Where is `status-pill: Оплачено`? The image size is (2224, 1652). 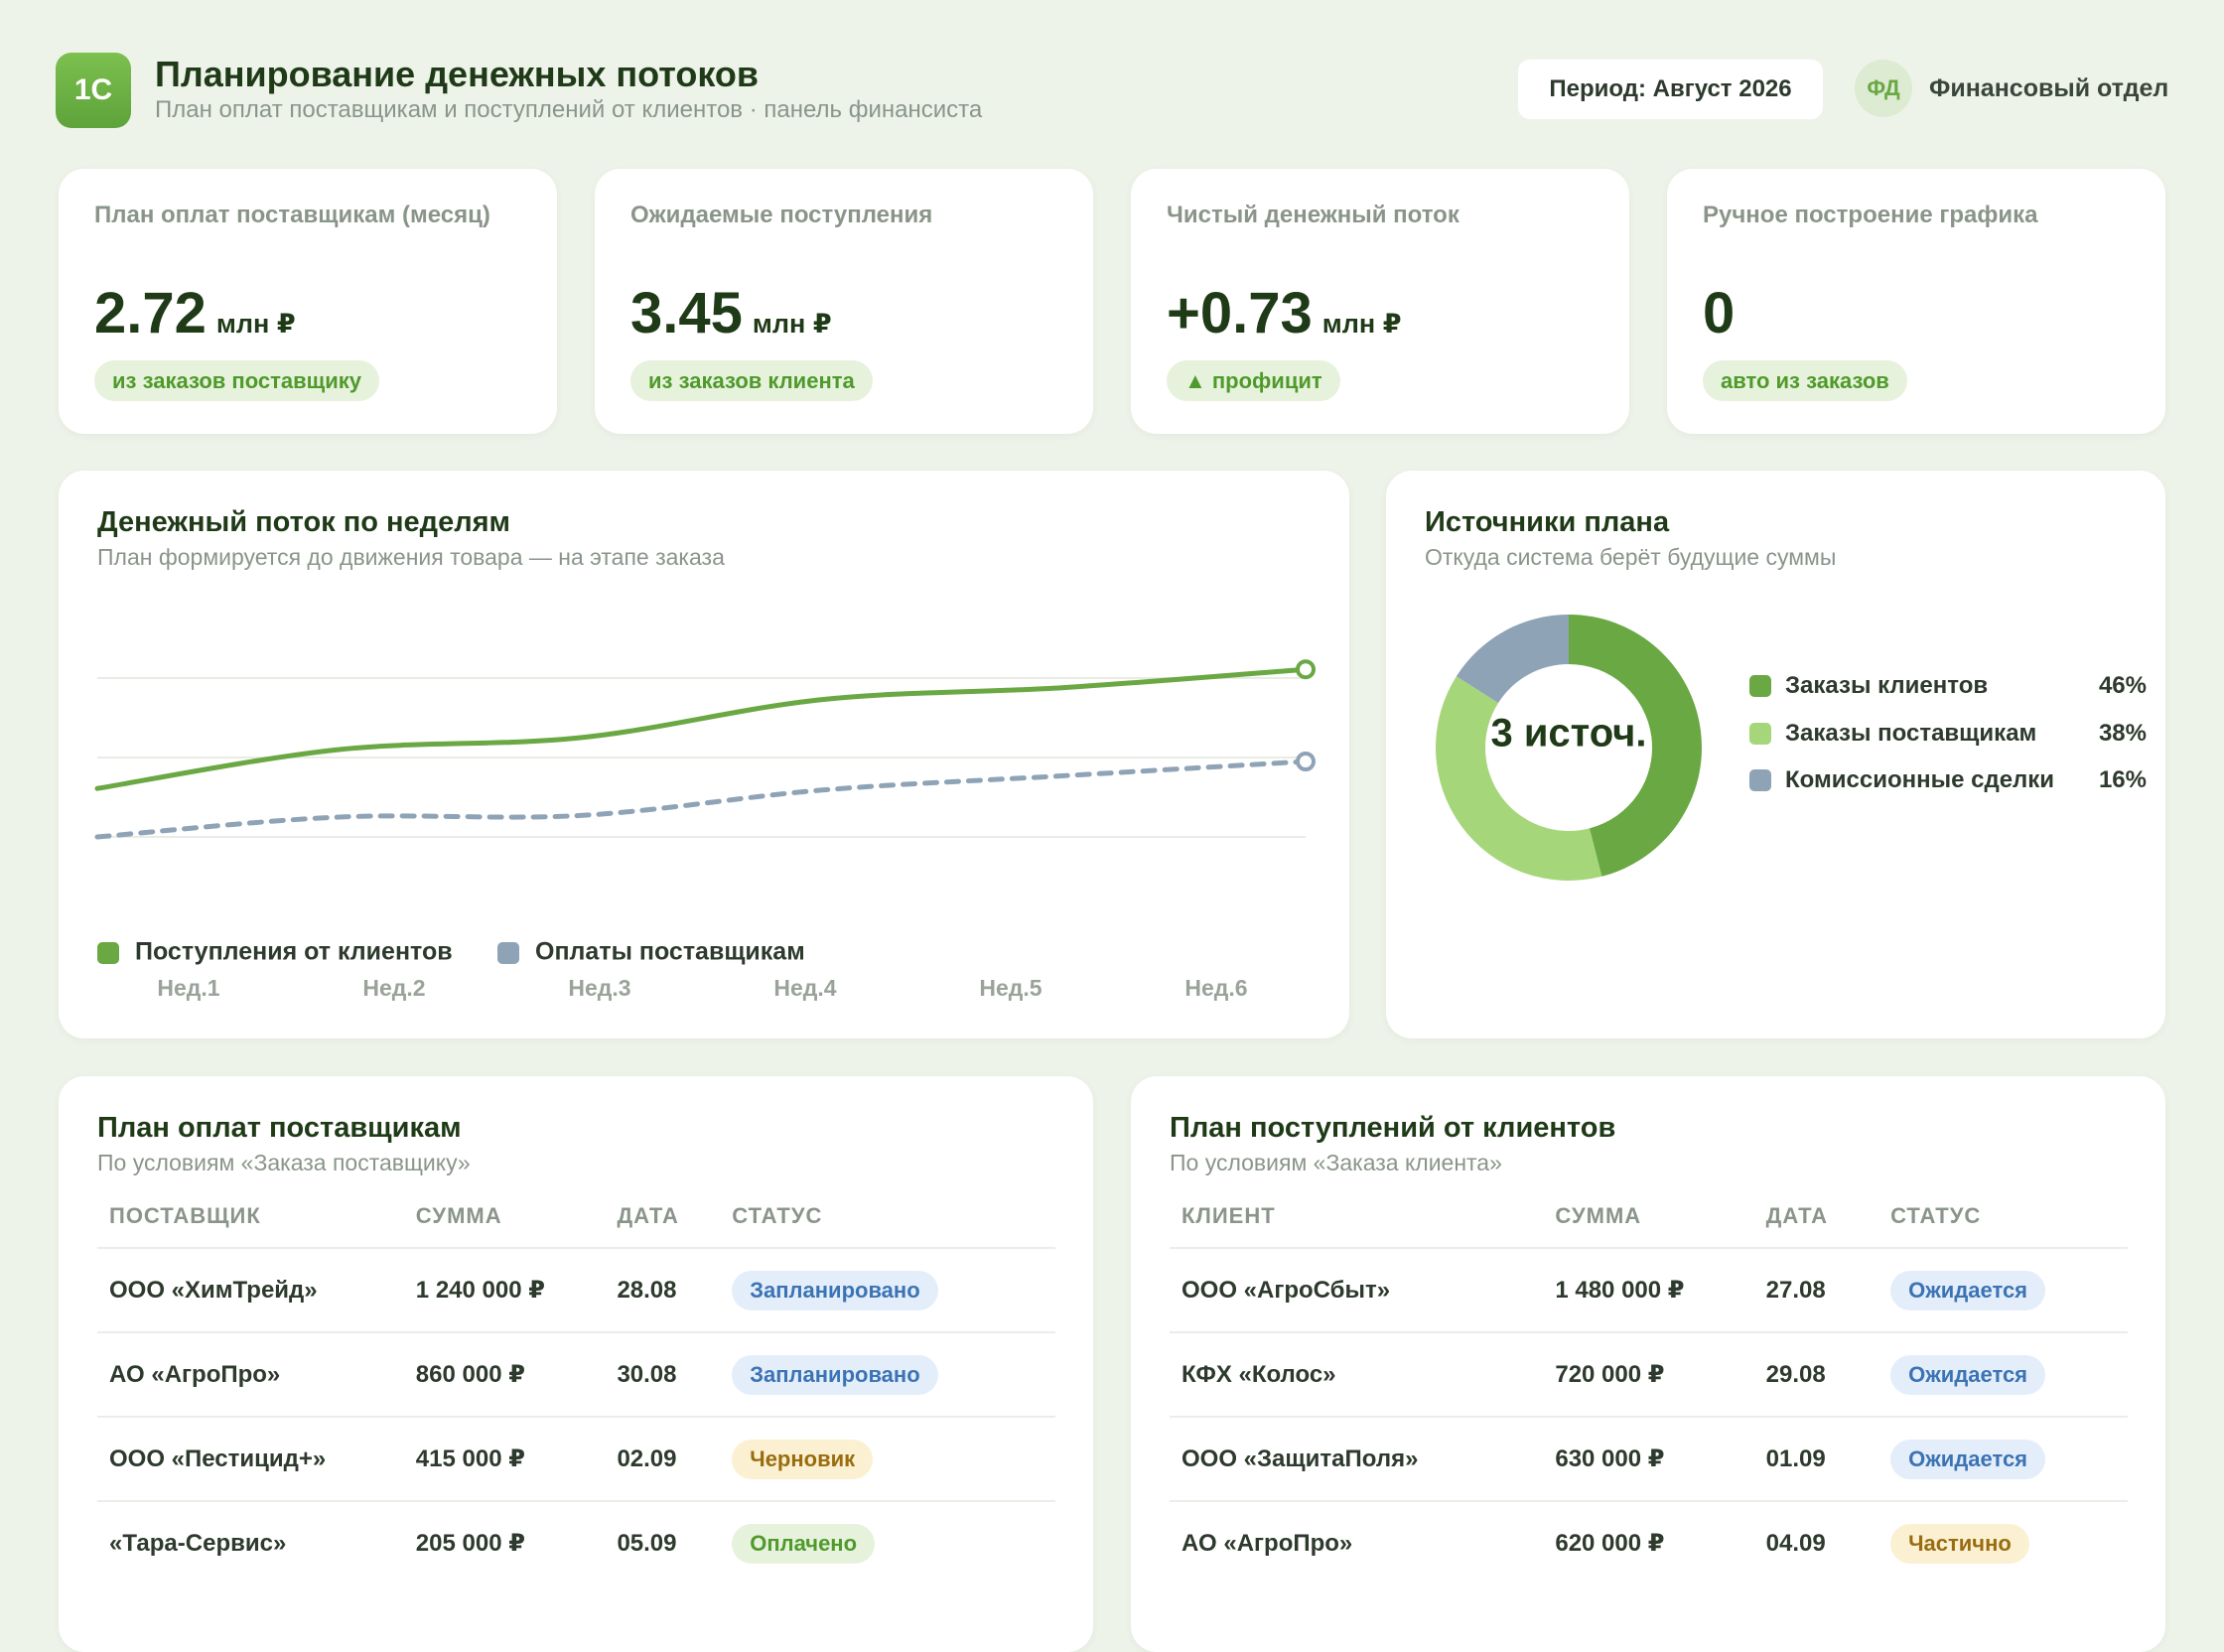
status-pill: Оплачено is located at coordinates (804, 1544).